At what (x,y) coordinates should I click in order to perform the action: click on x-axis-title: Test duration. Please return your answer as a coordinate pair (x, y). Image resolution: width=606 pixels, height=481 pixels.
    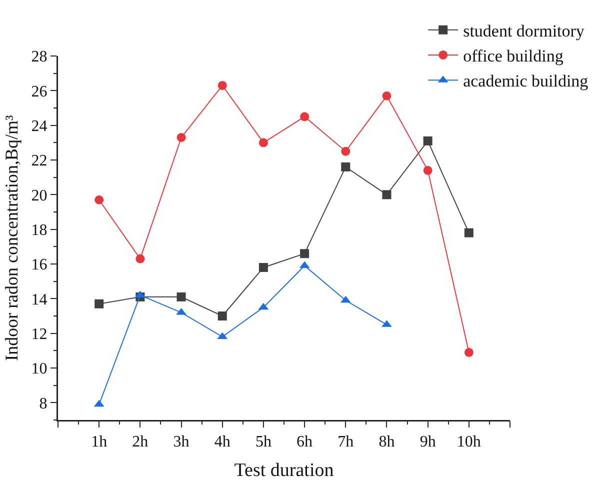
    Looking at the image, I should click on (284, 470).